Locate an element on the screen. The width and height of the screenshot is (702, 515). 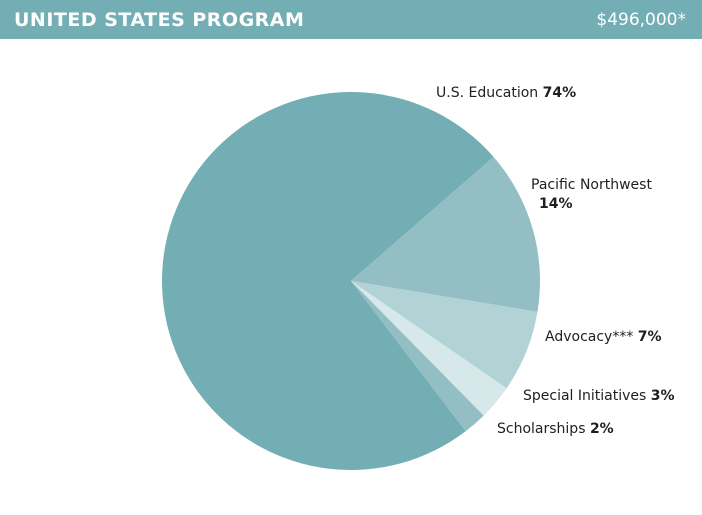
slice-name-scholarships: Scholarships is located at coordinates (543, 429).